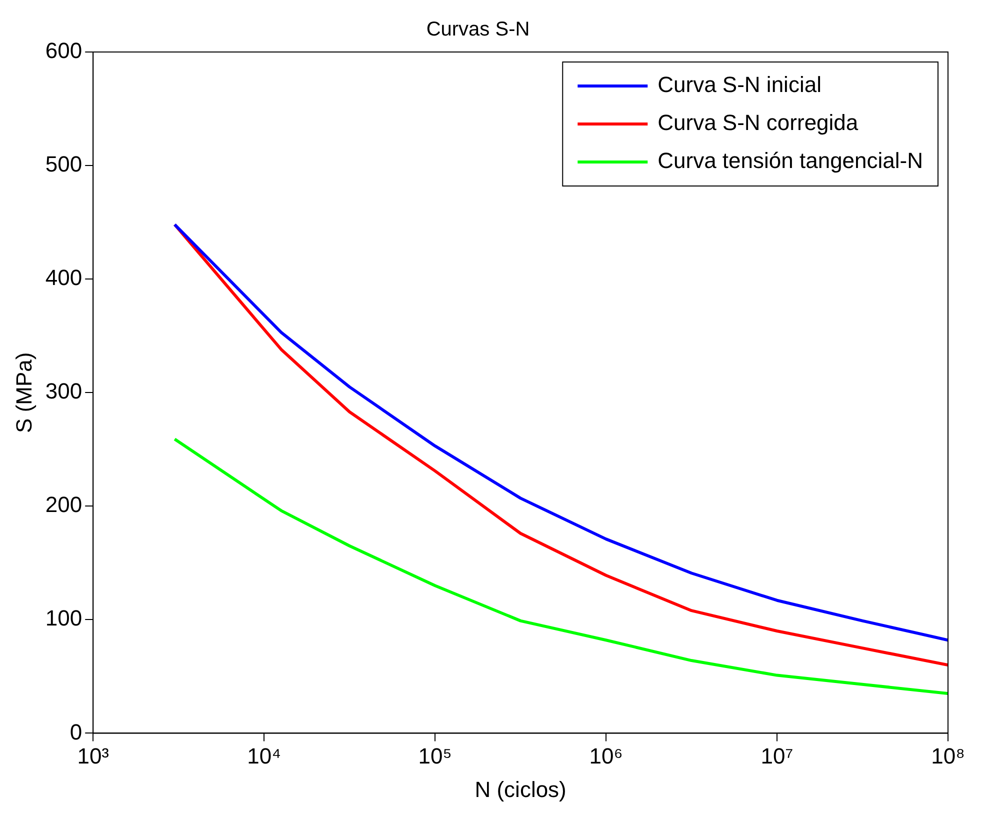 The height and width of the screenshot is (816, 988). Describe the element at coordinates (791, 161) in the screenshot. I see `legend-label: Curva tensión tangencial-N` at that location.